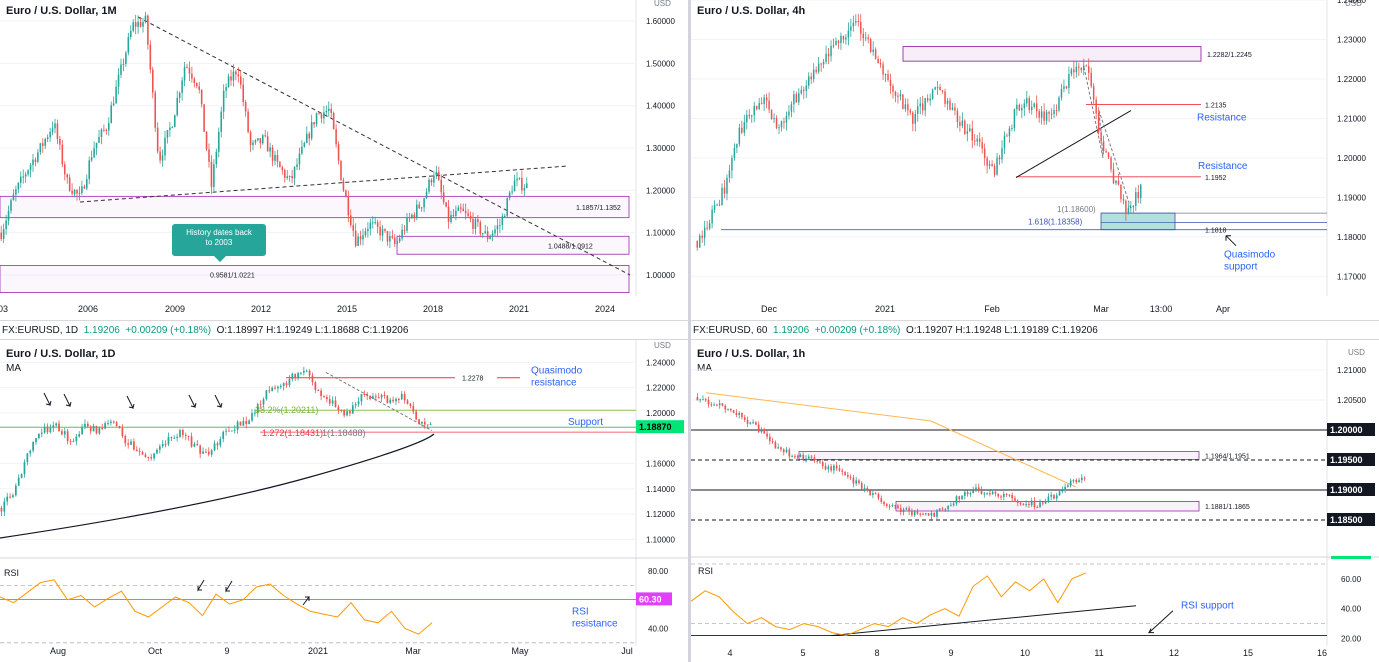 This screenshot has height=662, width=1379. Describe the element at coordinates (1227, 457) in the screenshot. I see `zone-label: 1.1964/1.1951` at that location.